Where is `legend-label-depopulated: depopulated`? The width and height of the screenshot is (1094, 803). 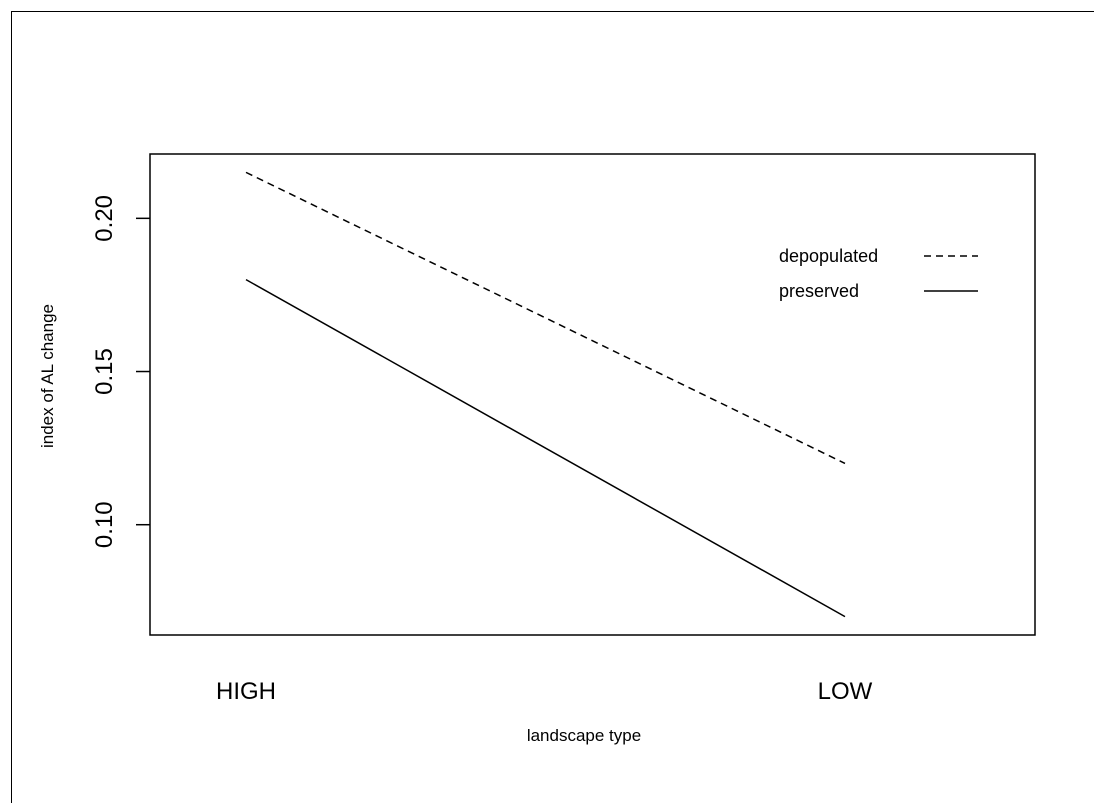
legend-label-depopulated: depopulated is located at coordinates (828, 256).